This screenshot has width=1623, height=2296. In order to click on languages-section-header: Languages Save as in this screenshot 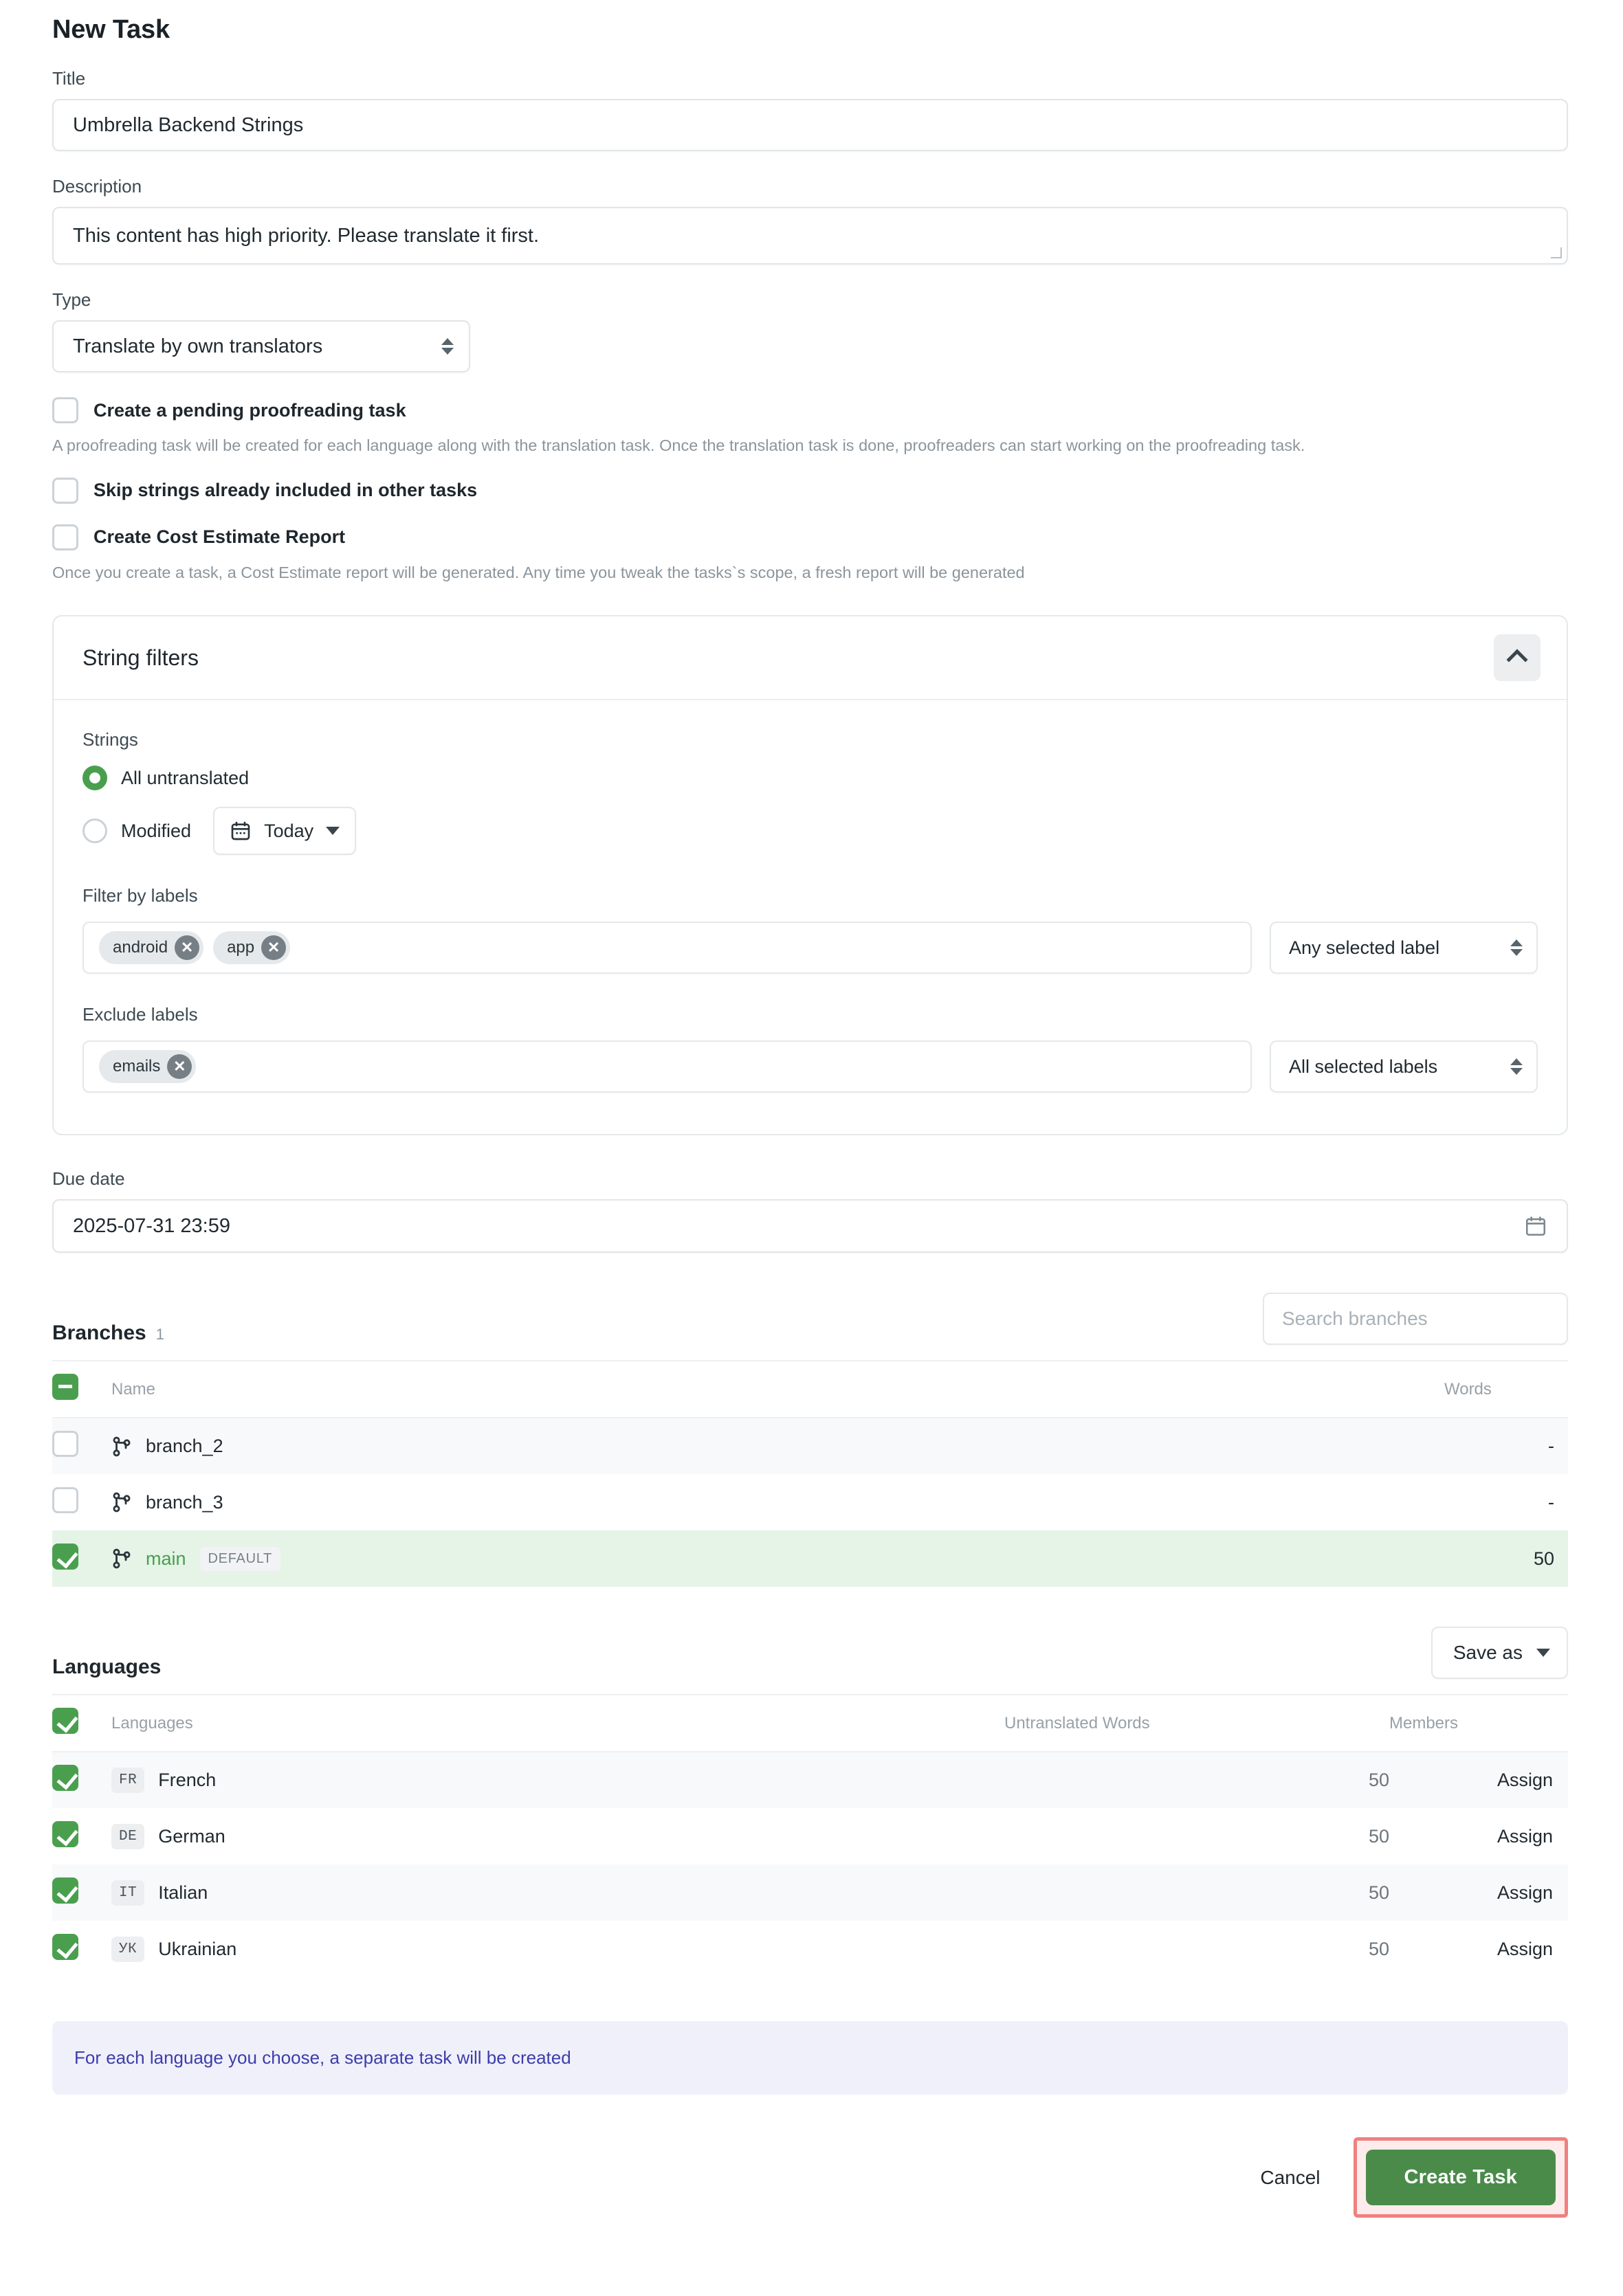, I will do `click(810, 1653)`.